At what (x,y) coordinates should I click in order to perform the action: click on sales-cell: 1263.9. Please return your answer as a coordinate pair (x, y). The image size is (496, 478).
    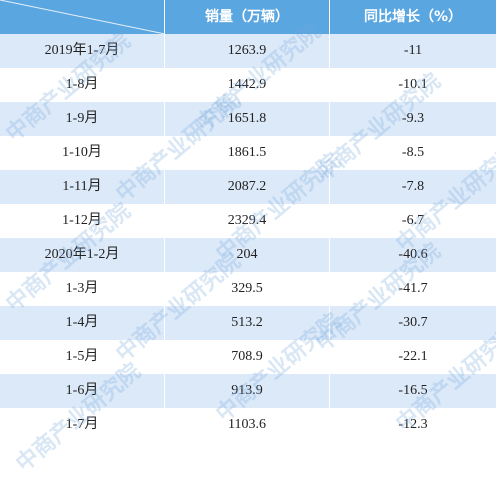
    Looking at the image, I should click on (247, 51).